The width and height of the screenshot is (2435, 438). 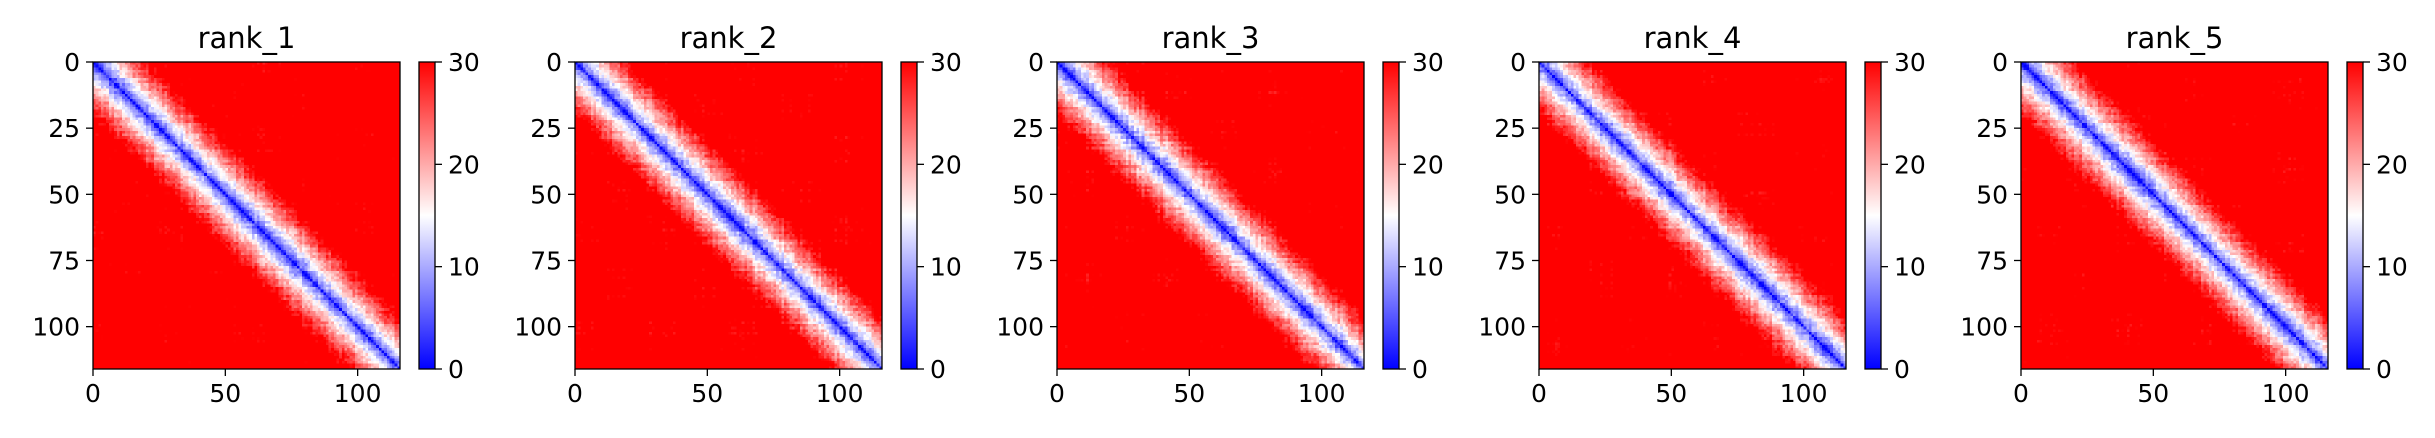 What do you see at coordinates (1693, 38) in the screenshot?
I see `panel-title: rank_4` at bounding box center [1693, 38].